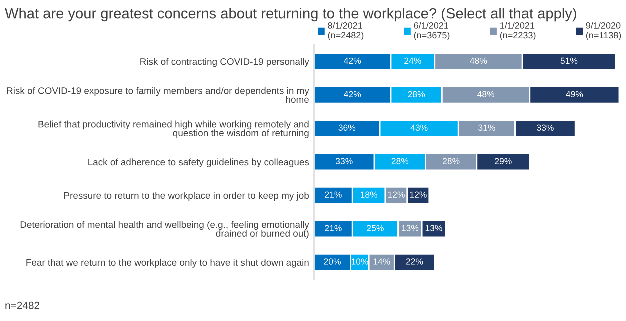 The width and height of the screenshot is (626, 321). What do you see at coordinates (432, 31) in the screenshot?
I see `legend-label: 6/1/2021 (n=3675)` at bounding box center [432, 31].